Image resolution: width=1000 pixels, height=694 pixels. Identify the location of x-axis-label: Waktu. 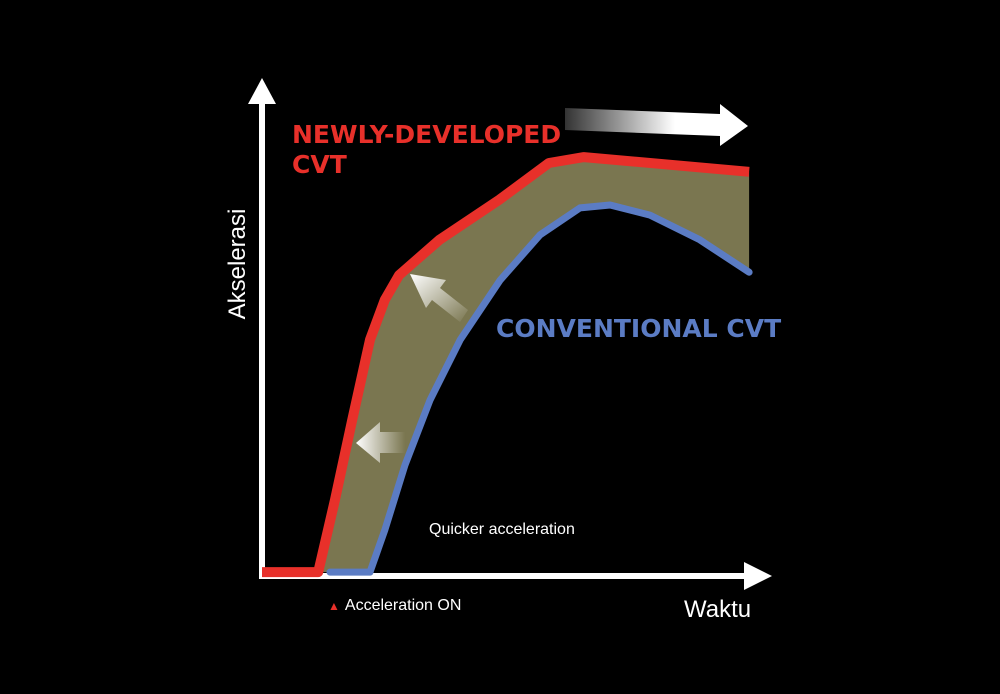
(718, 609).